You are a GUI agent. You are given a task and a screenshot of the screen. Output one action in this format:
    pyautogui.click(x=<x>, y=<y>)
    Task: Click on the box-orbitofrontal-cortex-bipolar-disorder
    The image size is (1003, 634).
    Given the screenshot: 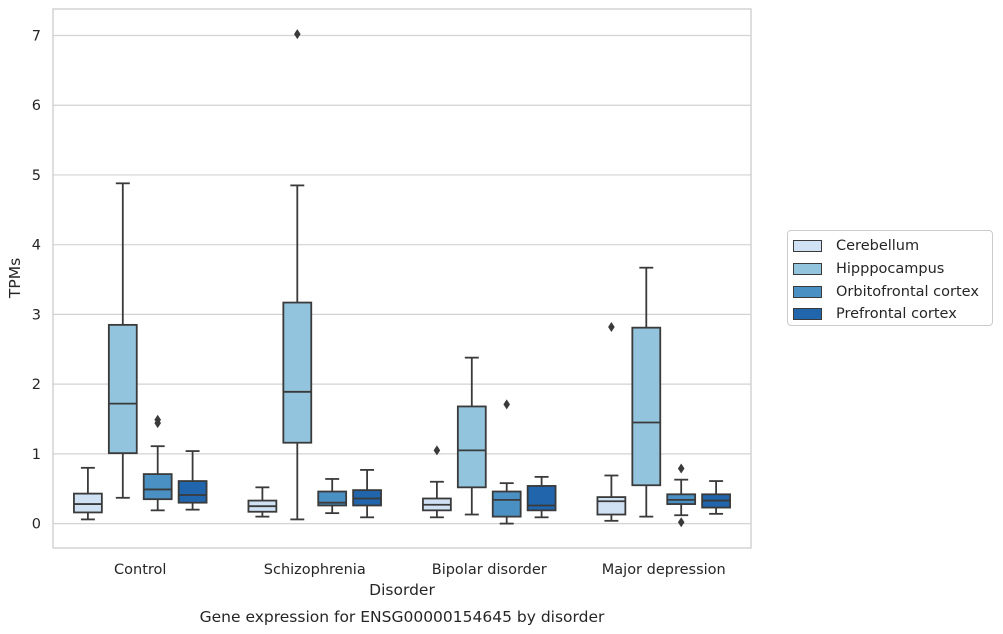 What is the action you would take?
    pyautogui.click(x=506, y=462)
    